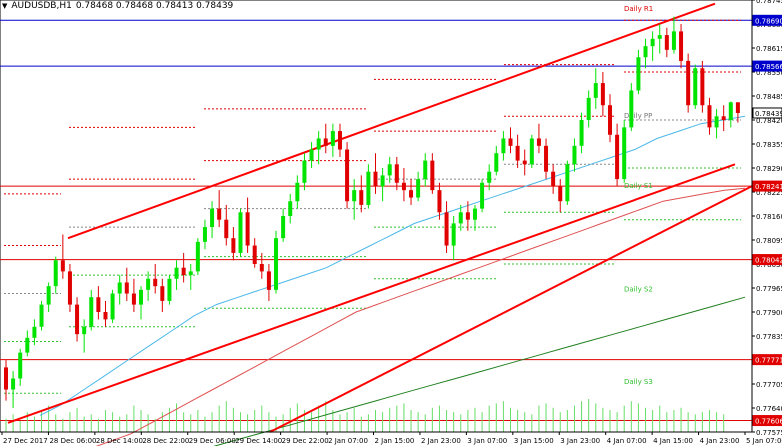  I want to click on time-tick-label: 29 Dec 22:00, so click(305, 441).